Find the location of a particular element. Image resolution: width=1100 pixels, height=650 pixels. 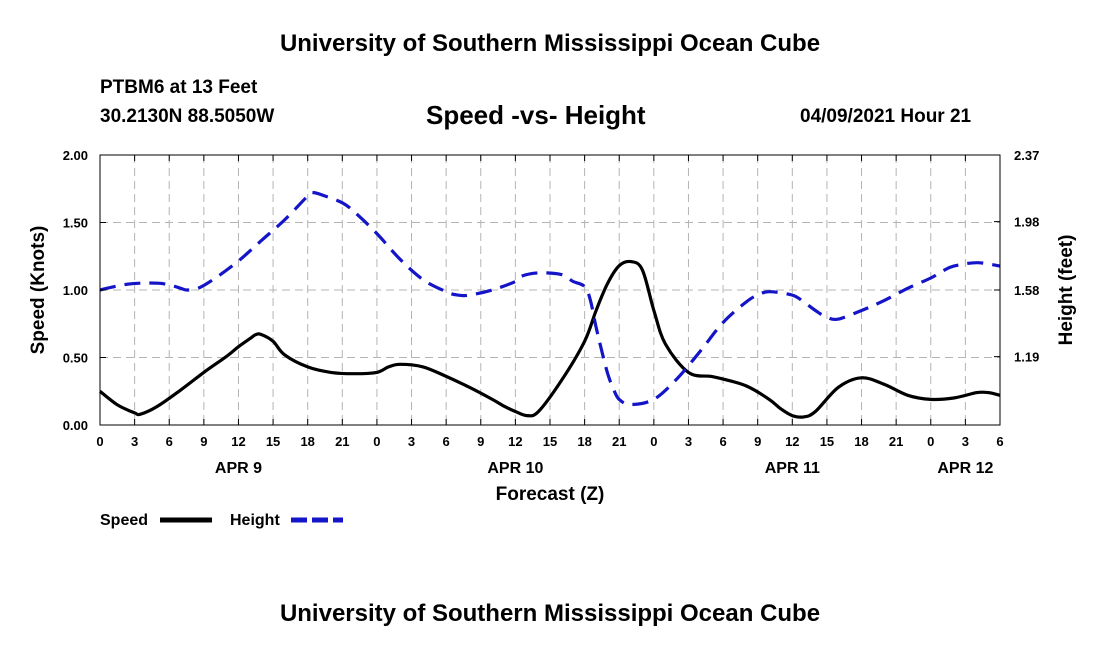

y-right-tick-label: 1.98 is located at coordinates (1026, 222).